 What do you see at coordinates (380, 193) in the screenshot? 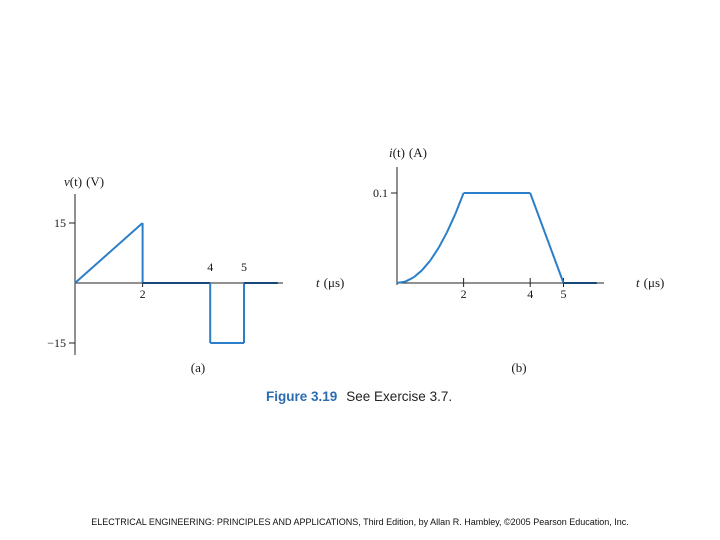
I see `chart-b-y-tick-label: 0.1` at bounding box center [380, 193].